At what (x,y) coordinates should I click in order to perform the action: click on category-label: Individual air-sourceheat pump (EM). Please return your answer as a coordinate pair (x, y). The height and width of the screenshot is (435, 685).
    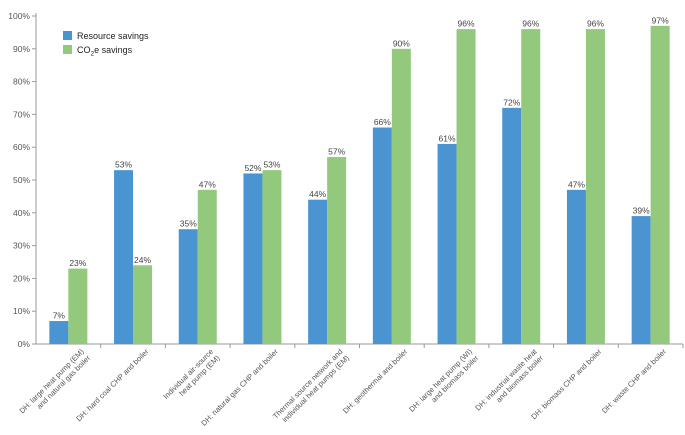
    Looking at the image, I should click on (191, 377).